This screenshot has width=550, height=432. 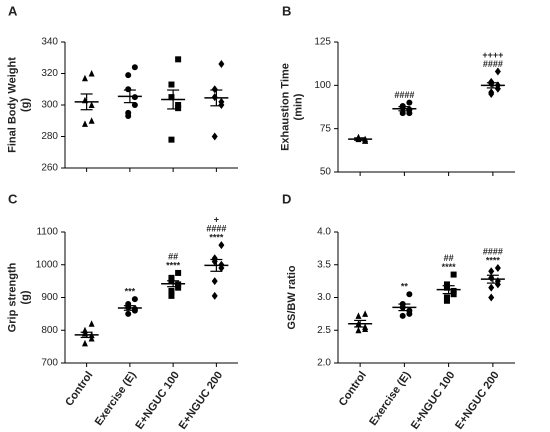 I want to click on y-tick-label: 50, so click(x=326, y=172).